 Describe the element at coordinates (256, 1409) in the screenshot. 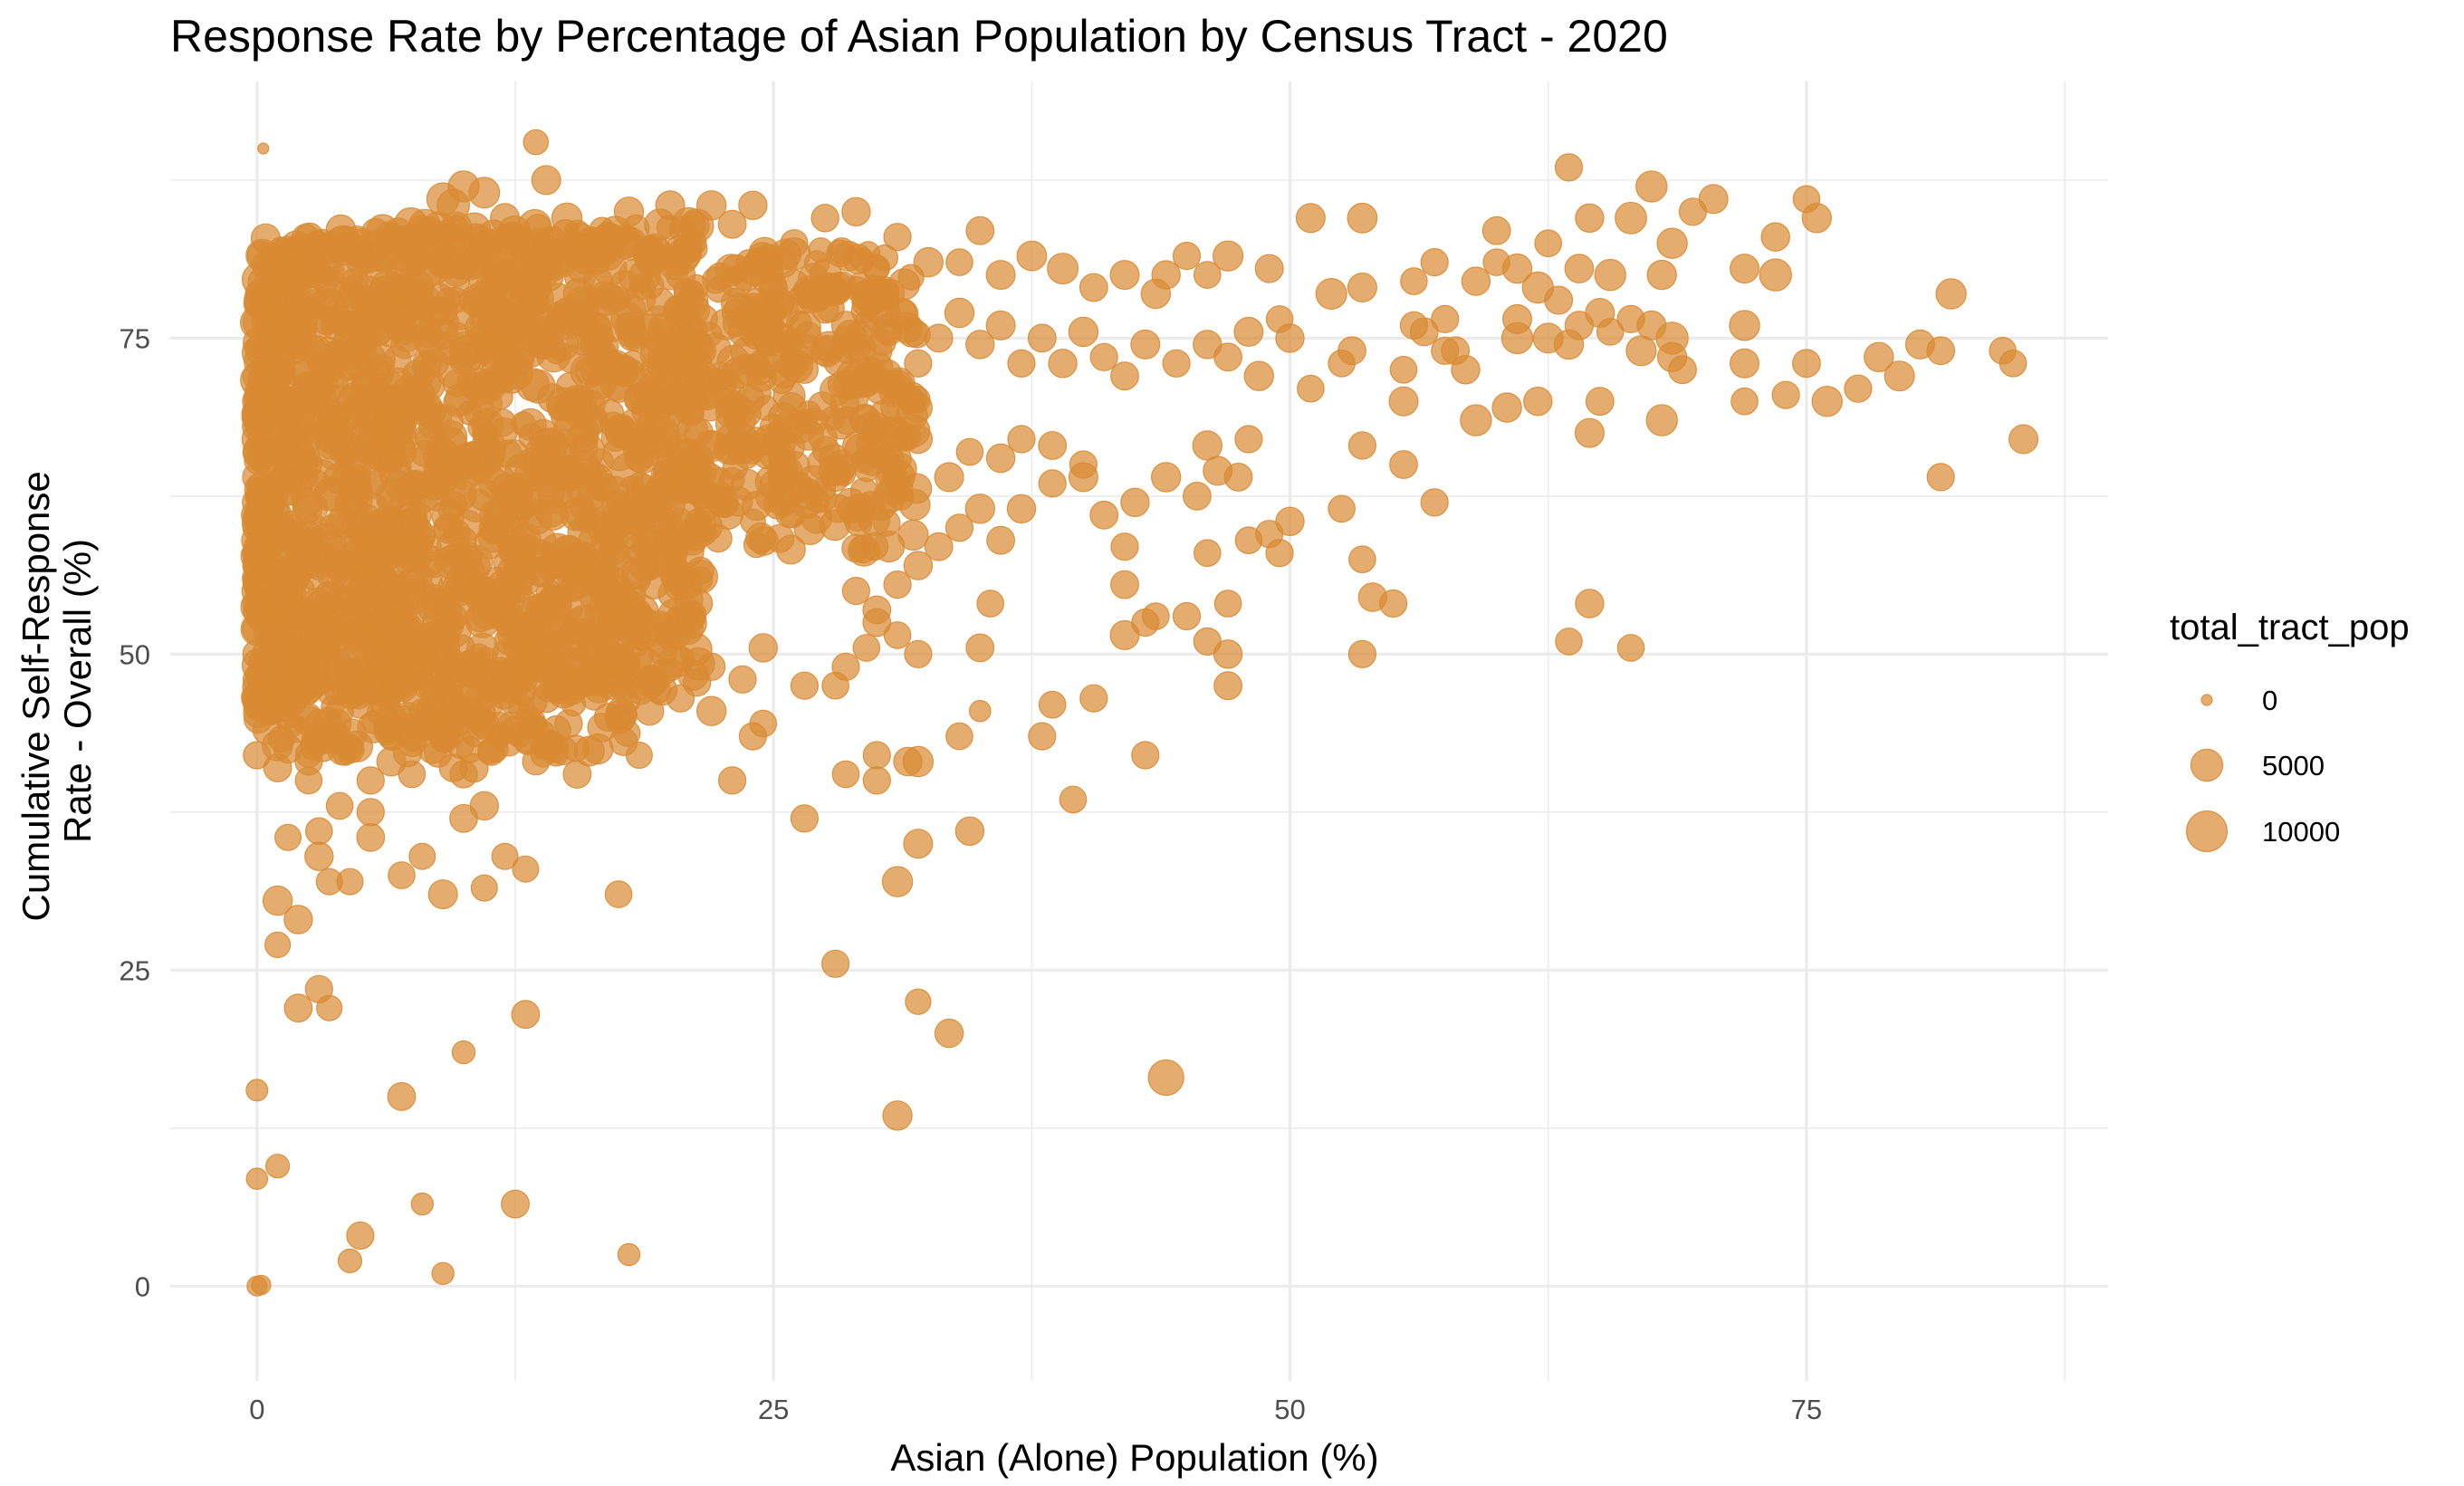

I see `x-tick-label-0: 0` at that location.